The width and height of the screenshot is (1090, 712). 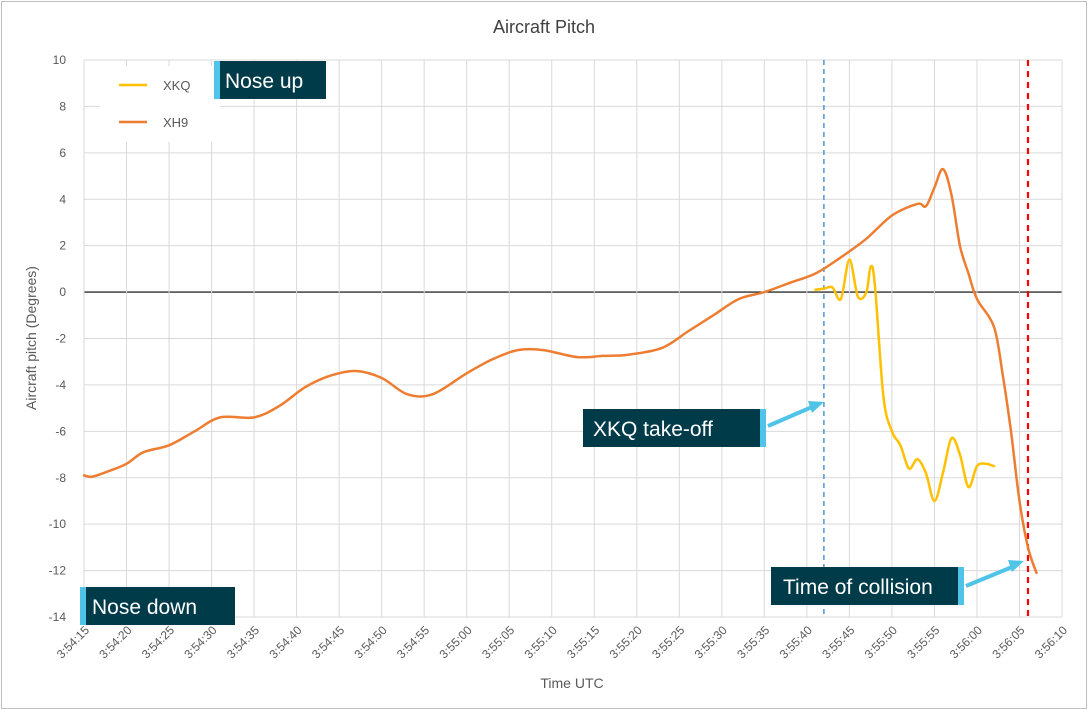 What do you see at coordinates (175, 122) in the screenshot?
I see `legend-label-xh9: XH9` at bounding box center [175, 122].